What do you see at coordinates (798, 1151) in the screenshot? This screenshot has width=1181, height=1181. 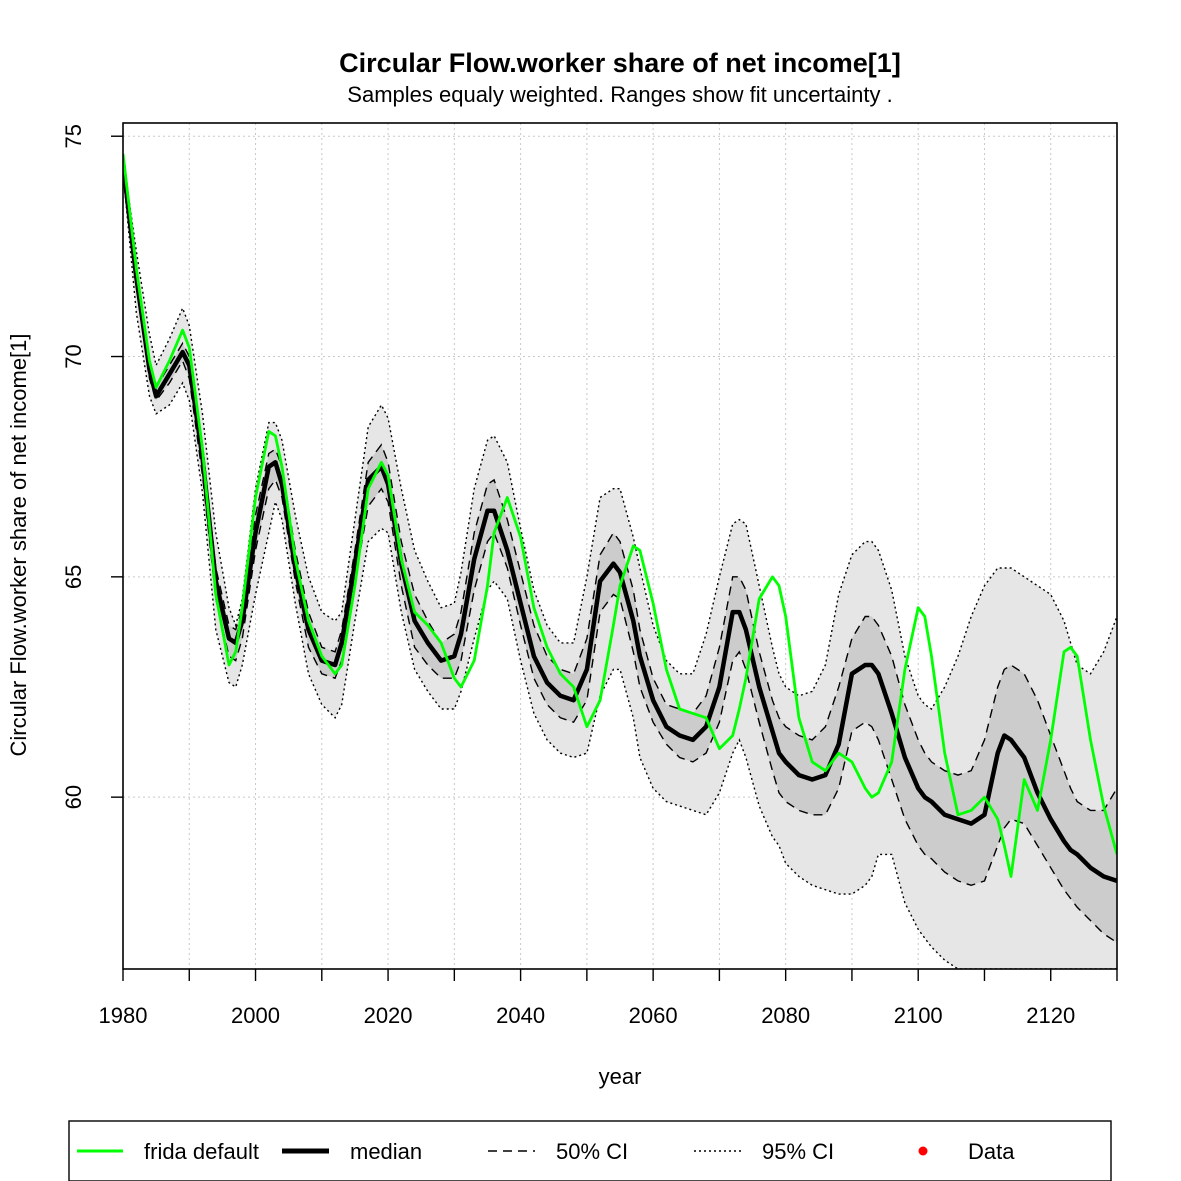 I see `legend-label-95ci: 95% CI` at bounding box center [798, 1151].